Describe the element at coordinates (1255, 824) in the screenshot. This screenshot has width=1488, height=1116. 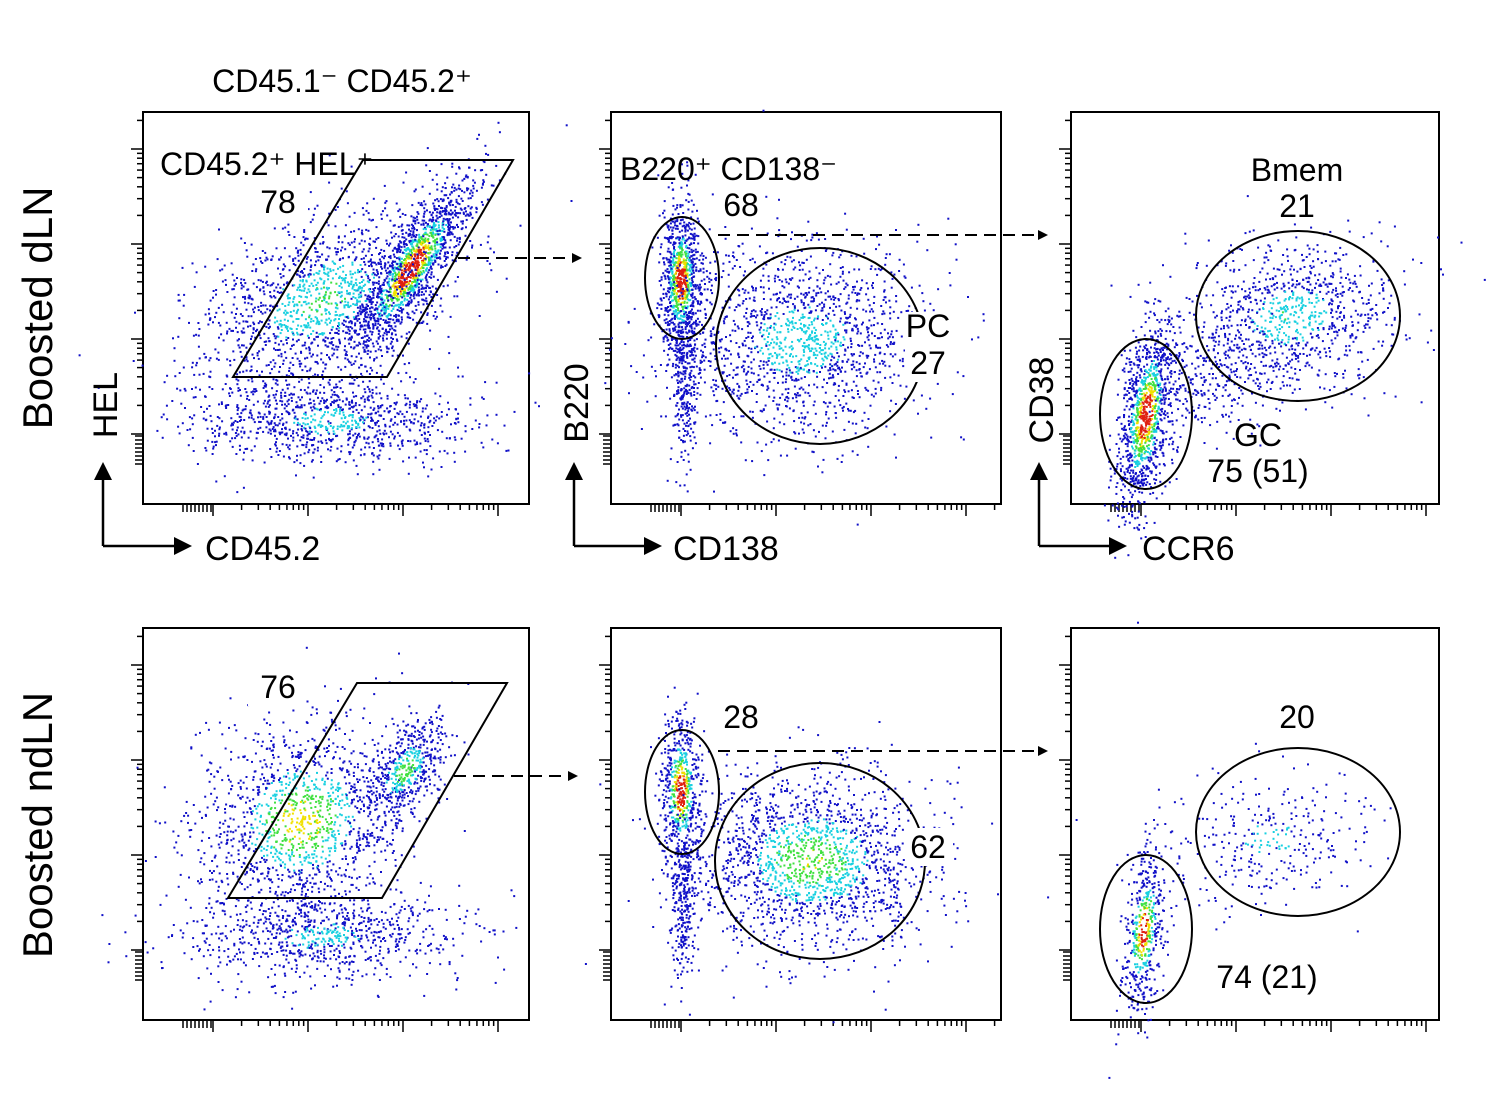
I see `panel-frame-ndln-cd38` at that location.